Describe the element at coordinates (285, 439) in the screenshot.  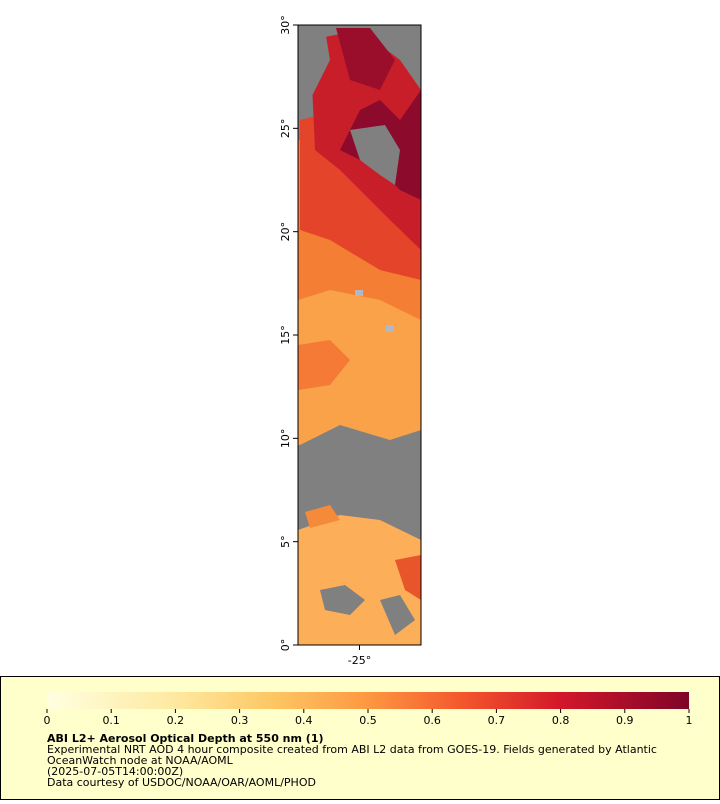
I see `y-tick-label: 10°` at that location.